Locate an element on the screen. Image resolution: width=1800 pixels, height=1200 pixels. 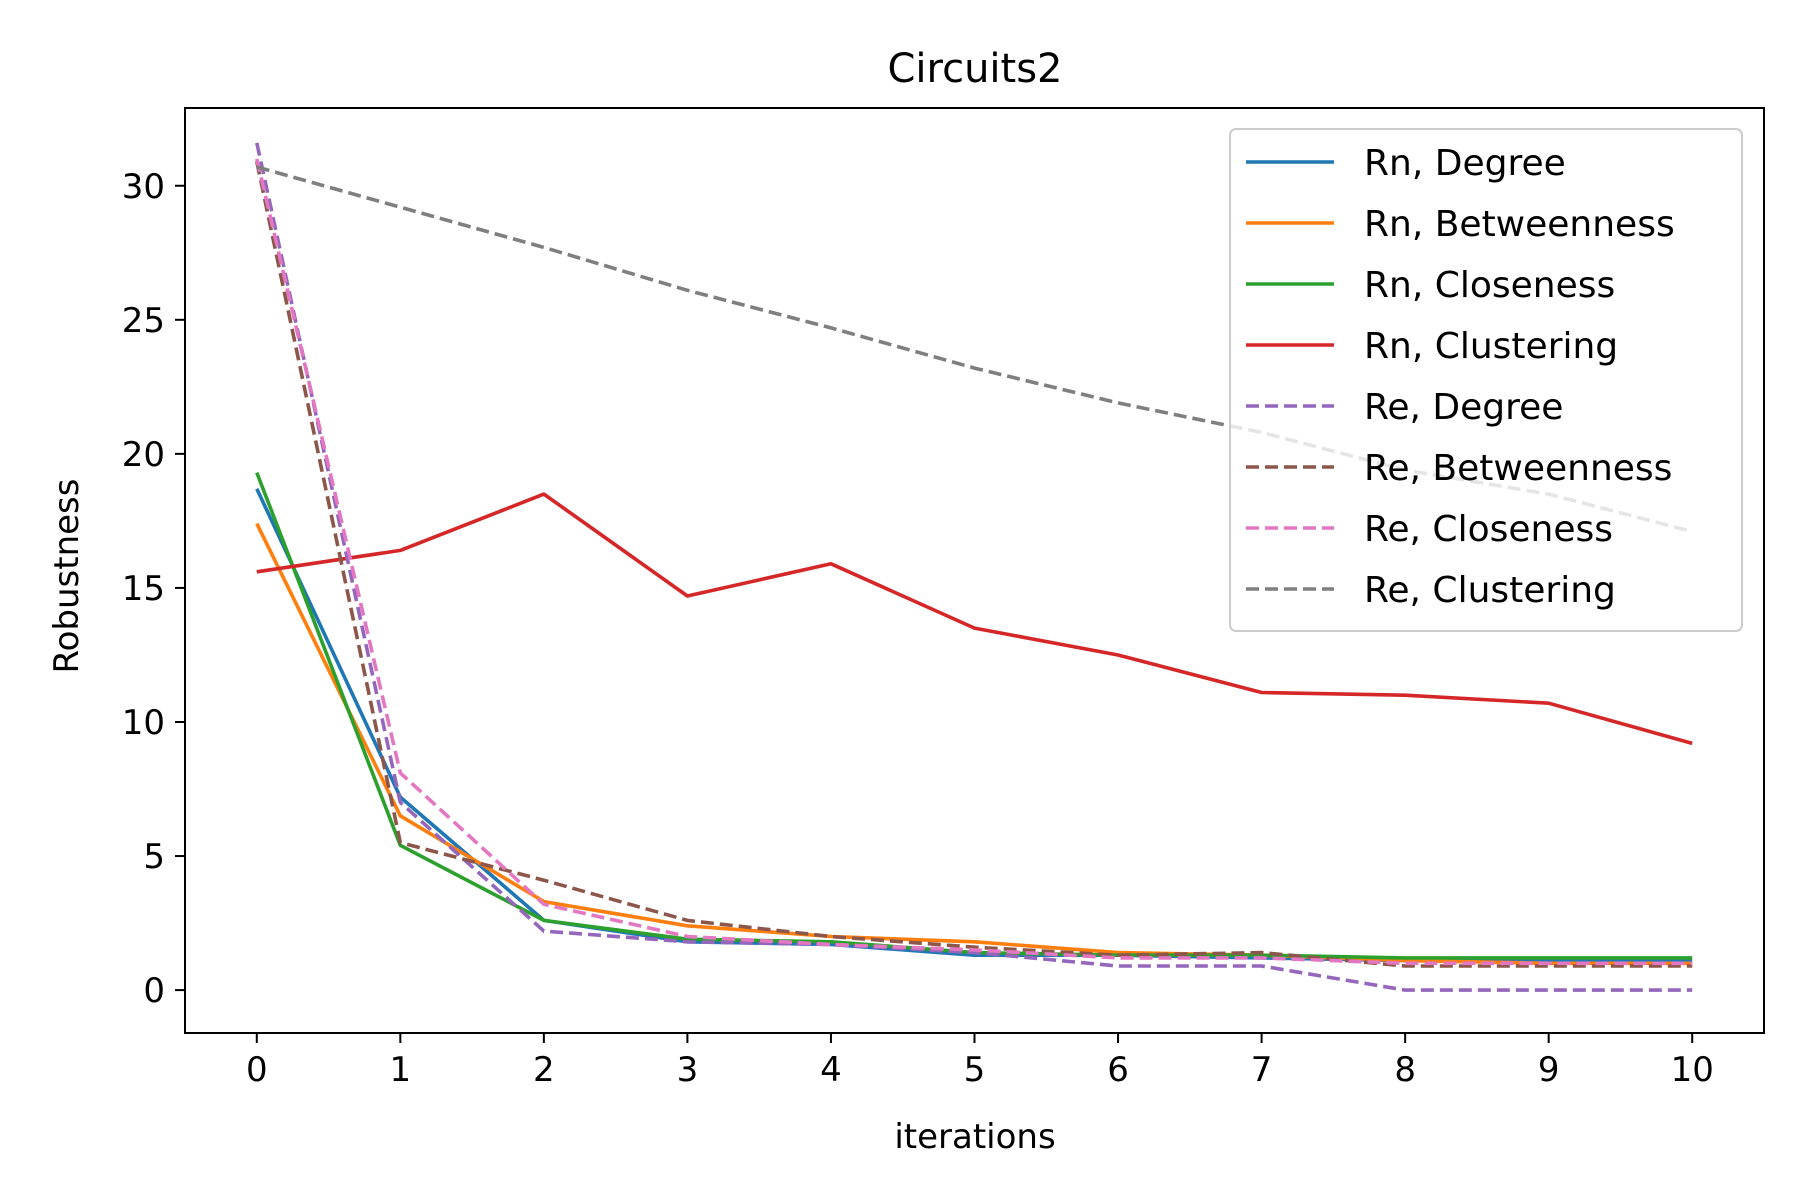
y-tick-label: 20 is located at coordinates (143, 455).